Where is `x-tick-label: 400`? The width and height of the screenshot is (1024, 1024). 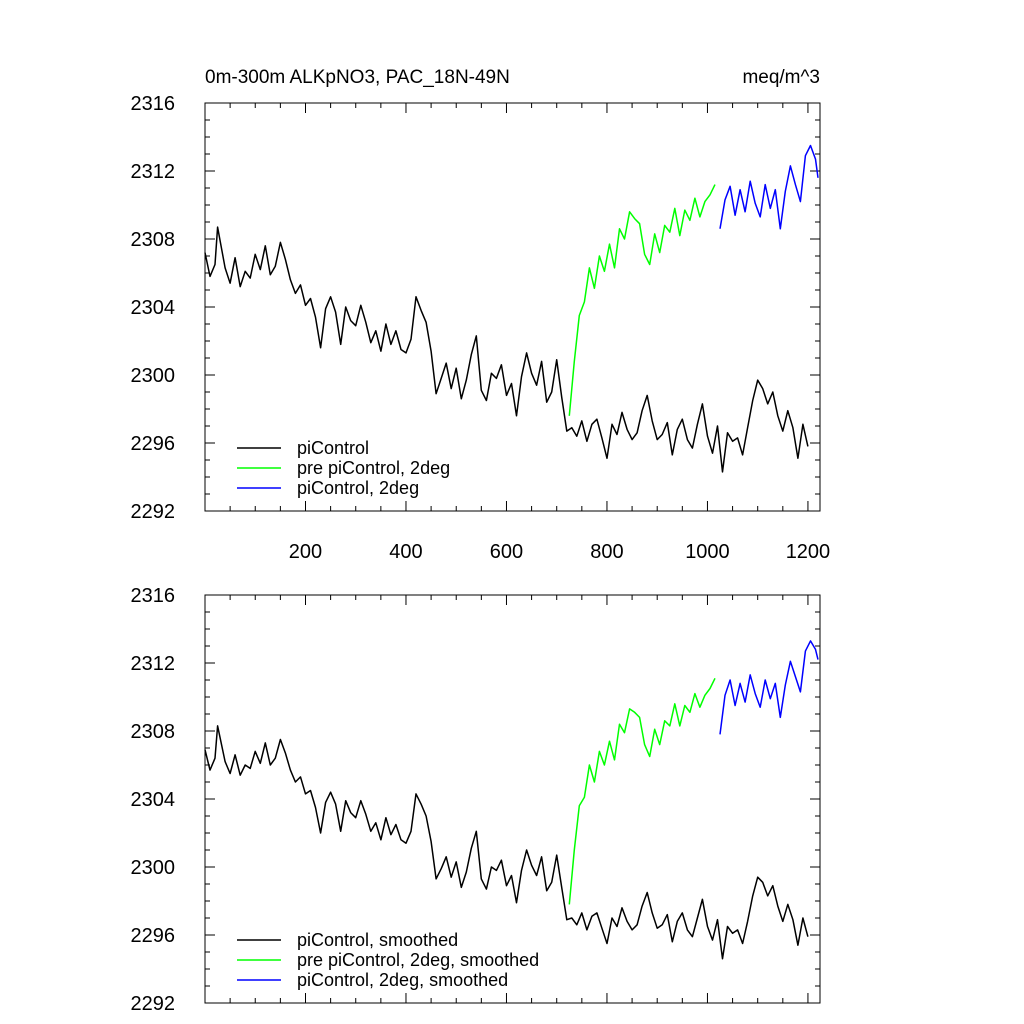
x-tick-label: 400 is located at coordinates (405, 552).